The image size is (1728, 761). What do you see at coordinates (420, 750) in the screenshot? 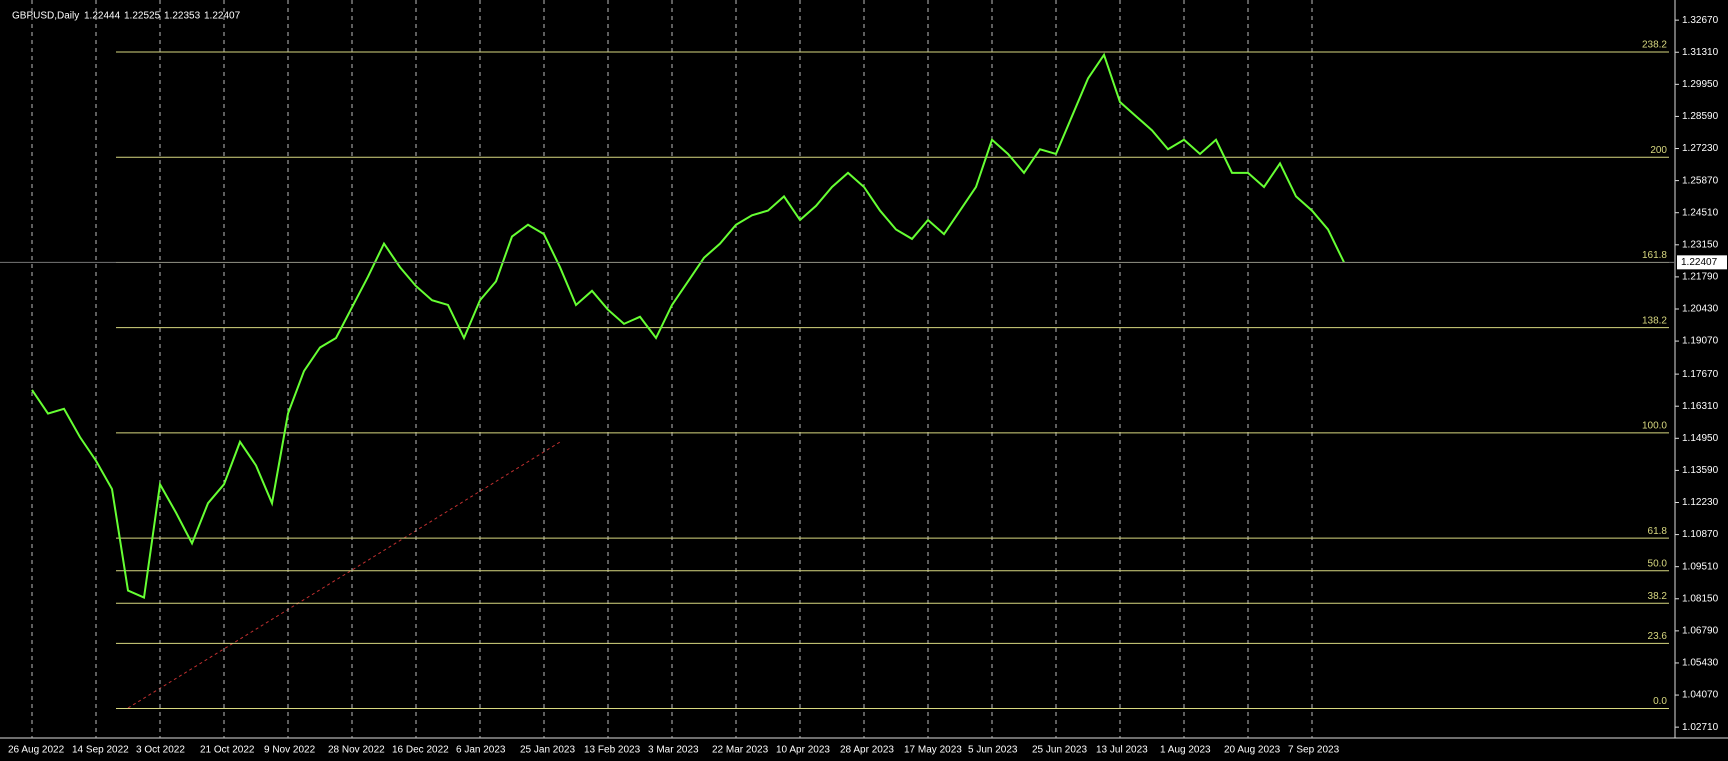
I see `x-tick-label: 16 Dec 2022` at bounding box center [420, 750].